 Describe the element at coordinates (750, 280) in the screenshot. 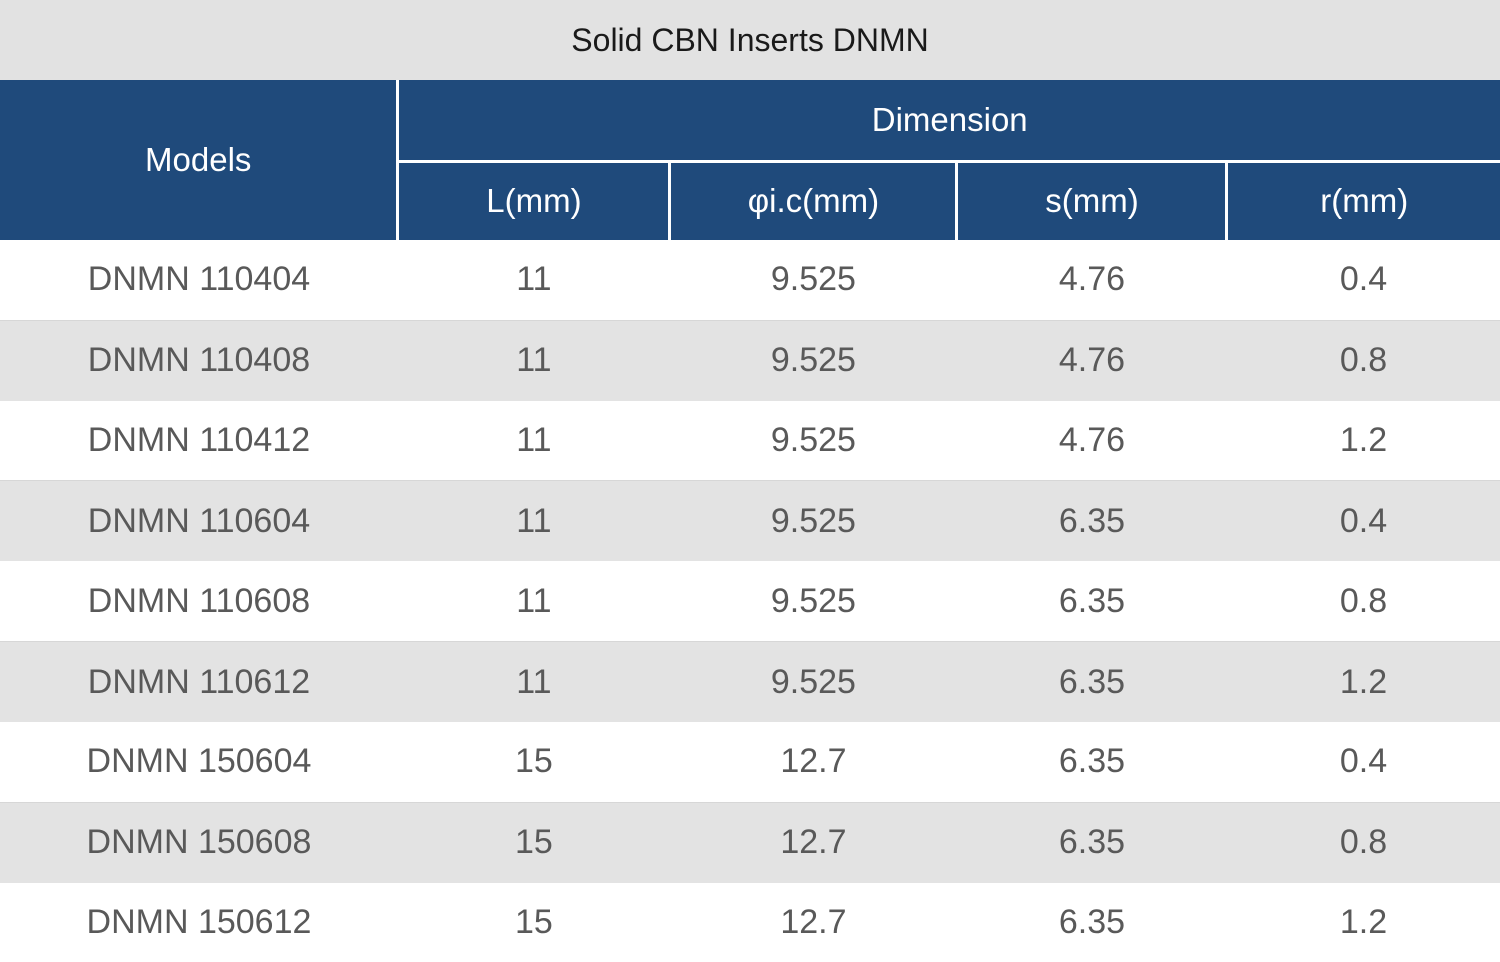

I see `table-row: DNMN 110404 11 9.525 4.76 0.4` at that location.